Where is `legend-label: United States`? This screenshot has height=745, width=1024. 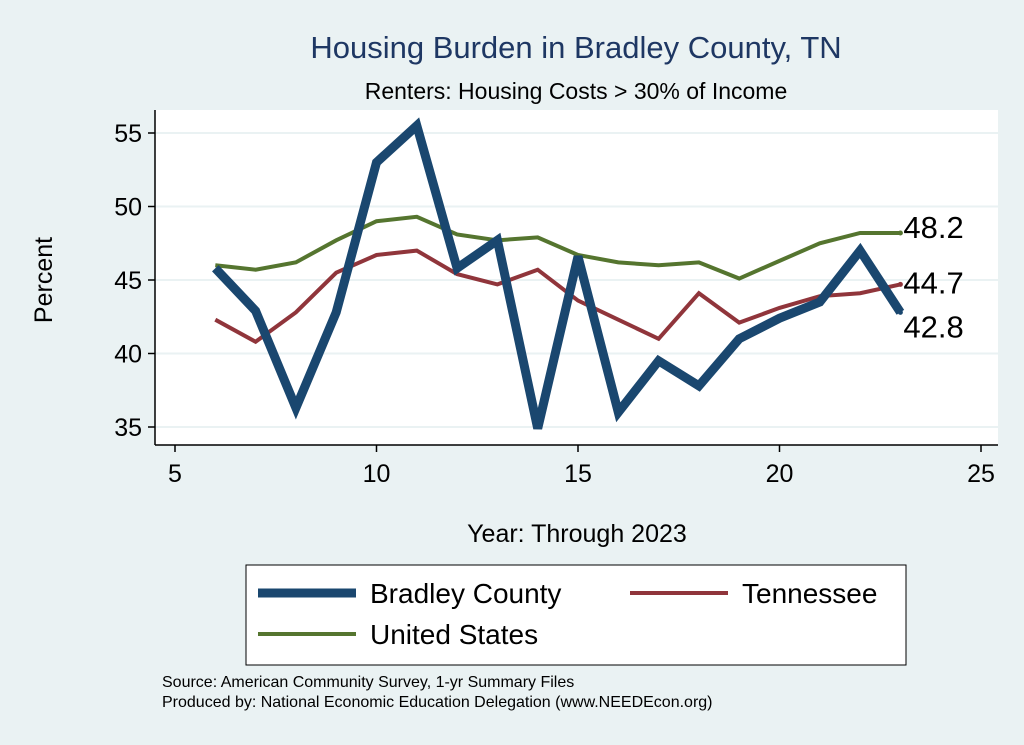
legend-label: United States is located at coordinates (454, 634).